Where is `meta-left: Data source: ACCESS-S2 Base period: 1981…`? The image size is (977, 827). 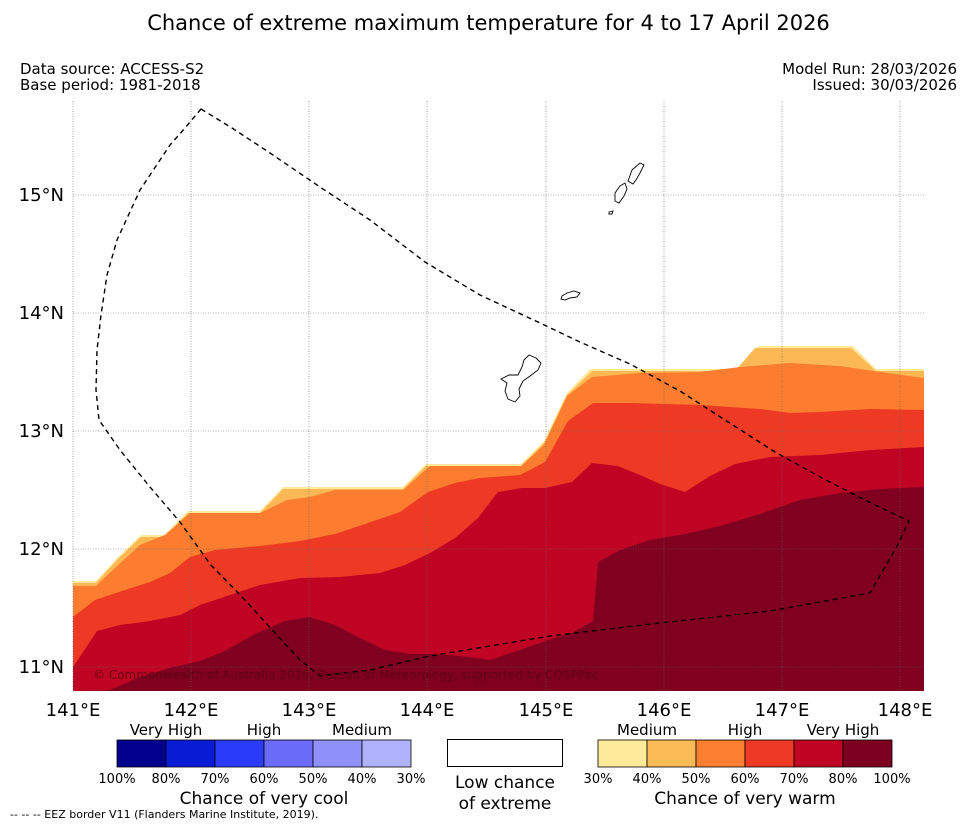 meta-left: Data source: ACCESS-S2 Base period: 1981… is located at coordinates (112, 77).